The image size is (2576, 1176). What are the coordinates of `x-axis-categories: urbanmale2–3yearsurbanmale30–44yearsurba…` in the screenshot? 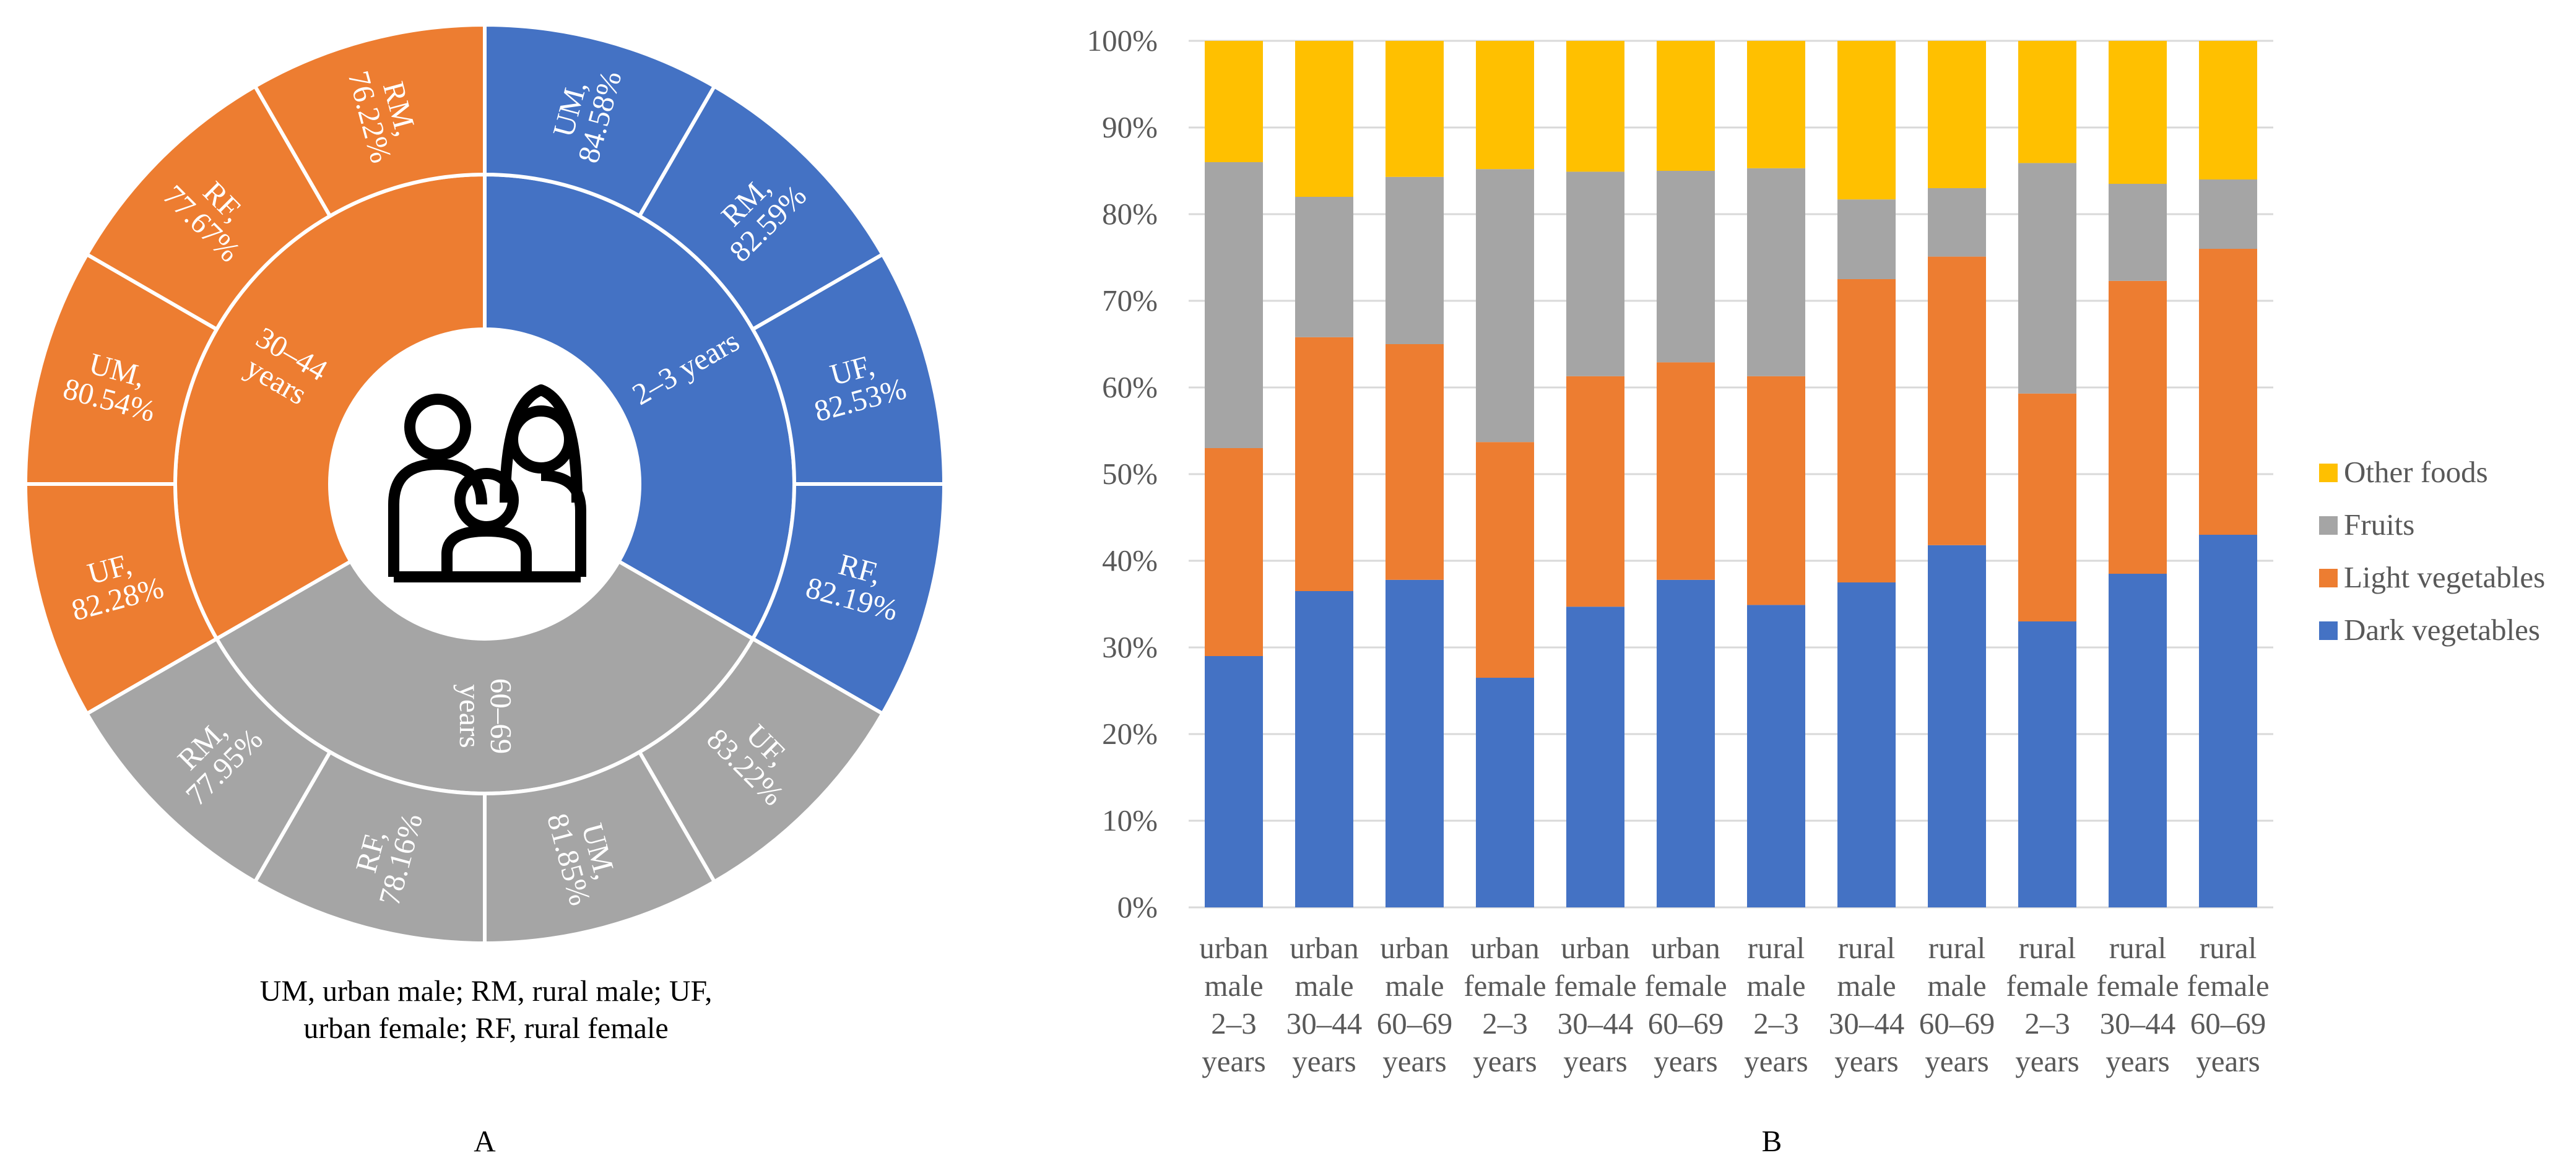 It's located at (1734, 1004).